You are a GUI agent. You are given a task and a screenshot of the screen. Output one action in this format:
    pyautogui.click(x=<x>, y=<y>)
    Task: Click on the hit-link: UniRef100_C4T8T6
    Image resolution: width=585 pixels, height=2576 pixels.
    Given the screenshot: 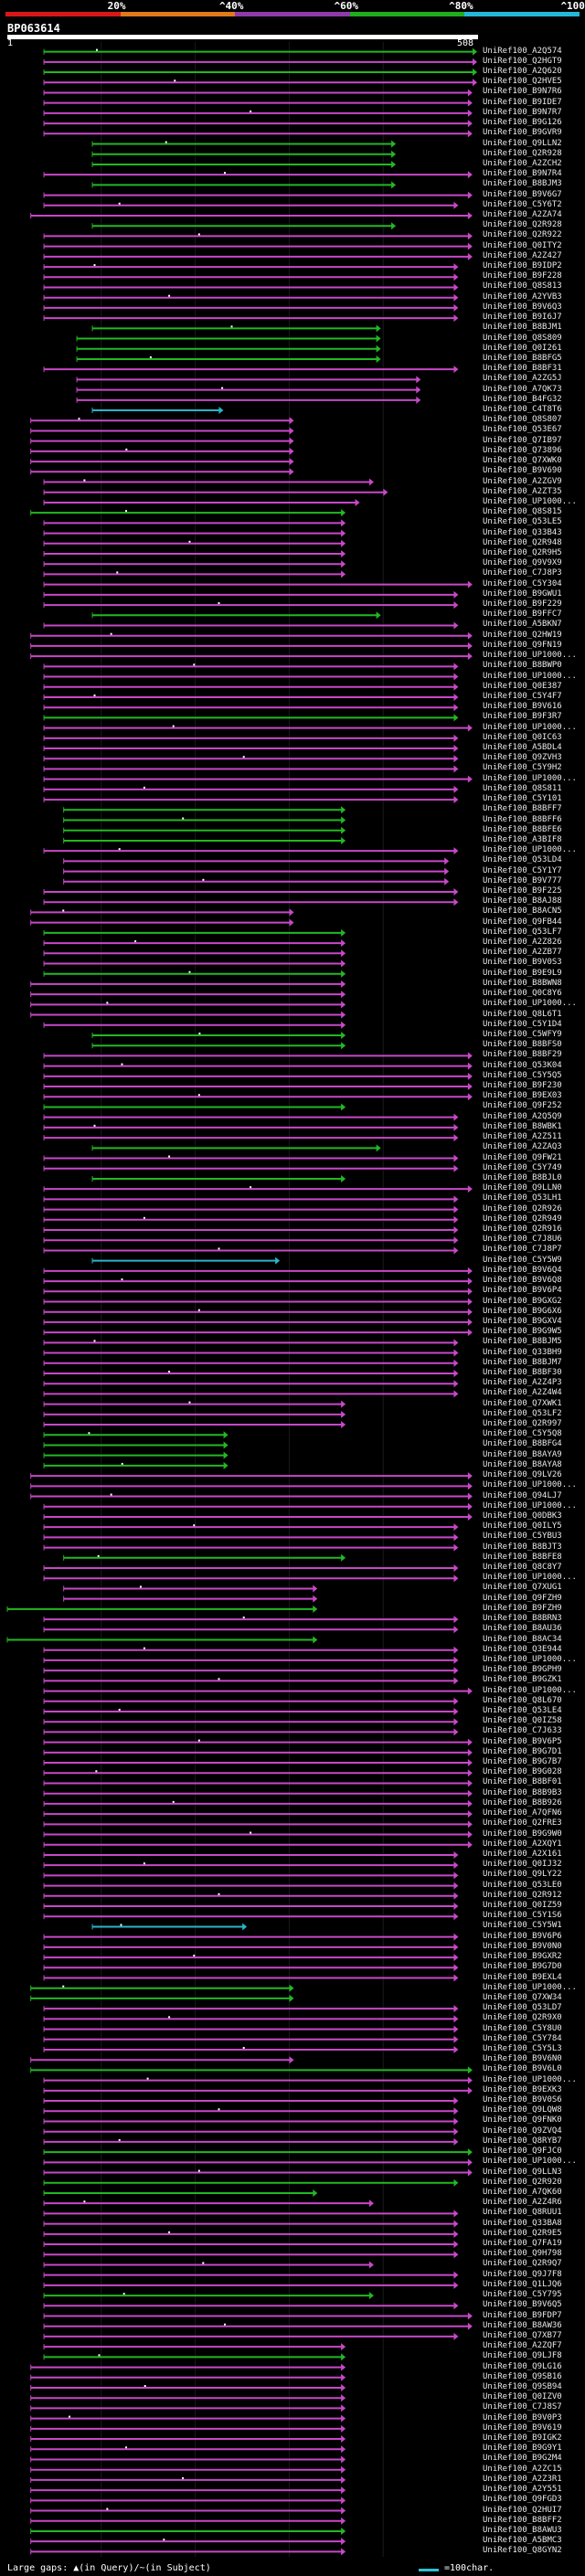 What is the action you would take?
    pyautogui.click(x=522, y=410)
    